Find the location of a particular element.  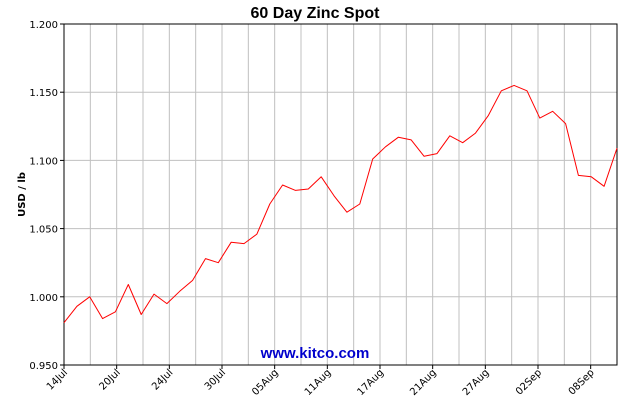

x-tick-label: 21Aug is located at coordinates (423, 382).